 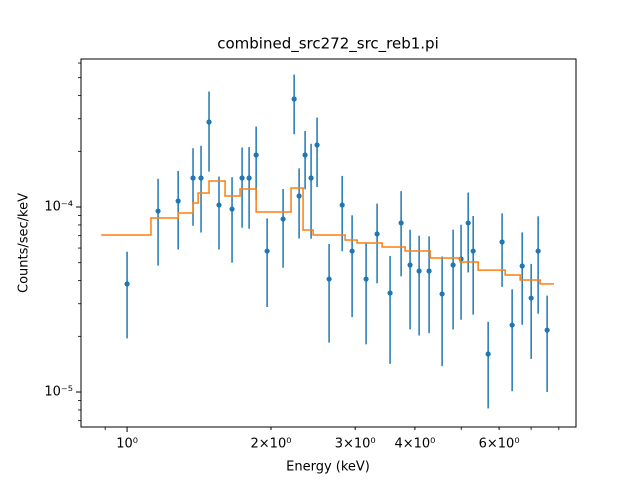 What do you see at coordinates (499, 444) in the screenshot?
I see `x-tick-label: 6×10⁰` at bounding box center [499, 444].